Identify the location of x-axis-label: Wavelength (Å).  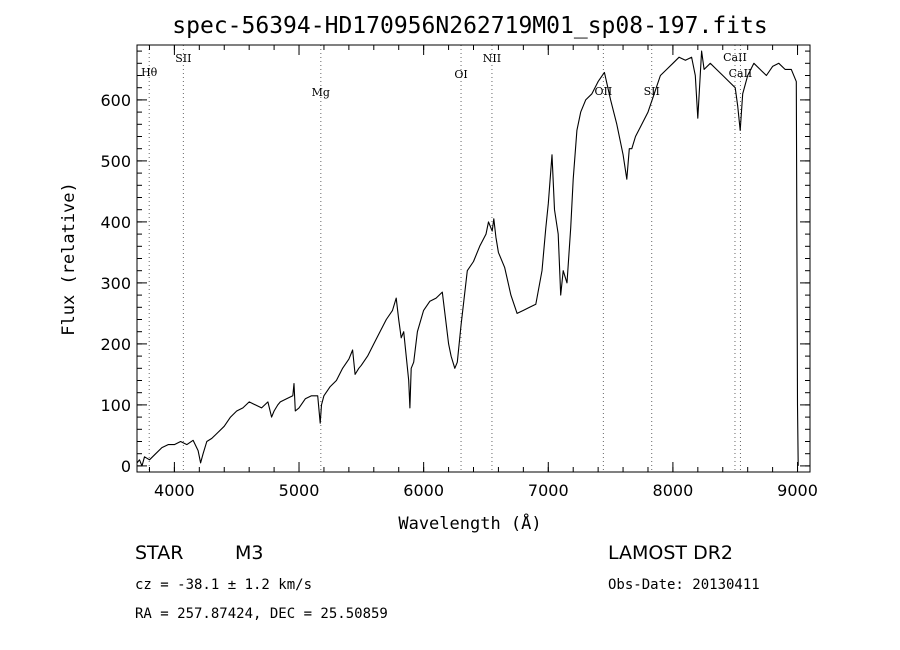
(469, 523).